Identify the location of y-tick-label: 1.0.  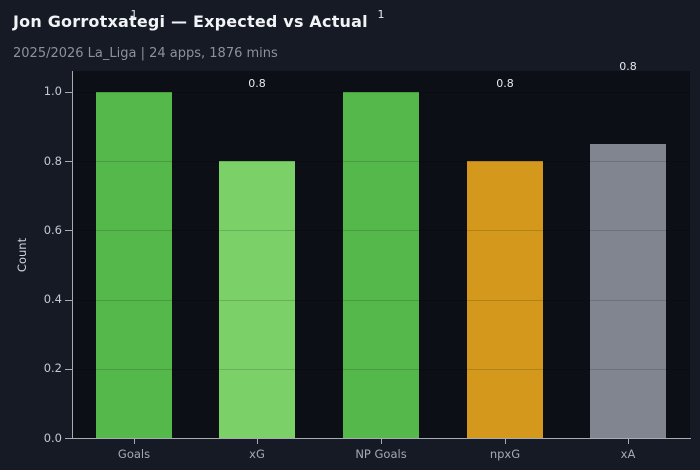
(52, 91).